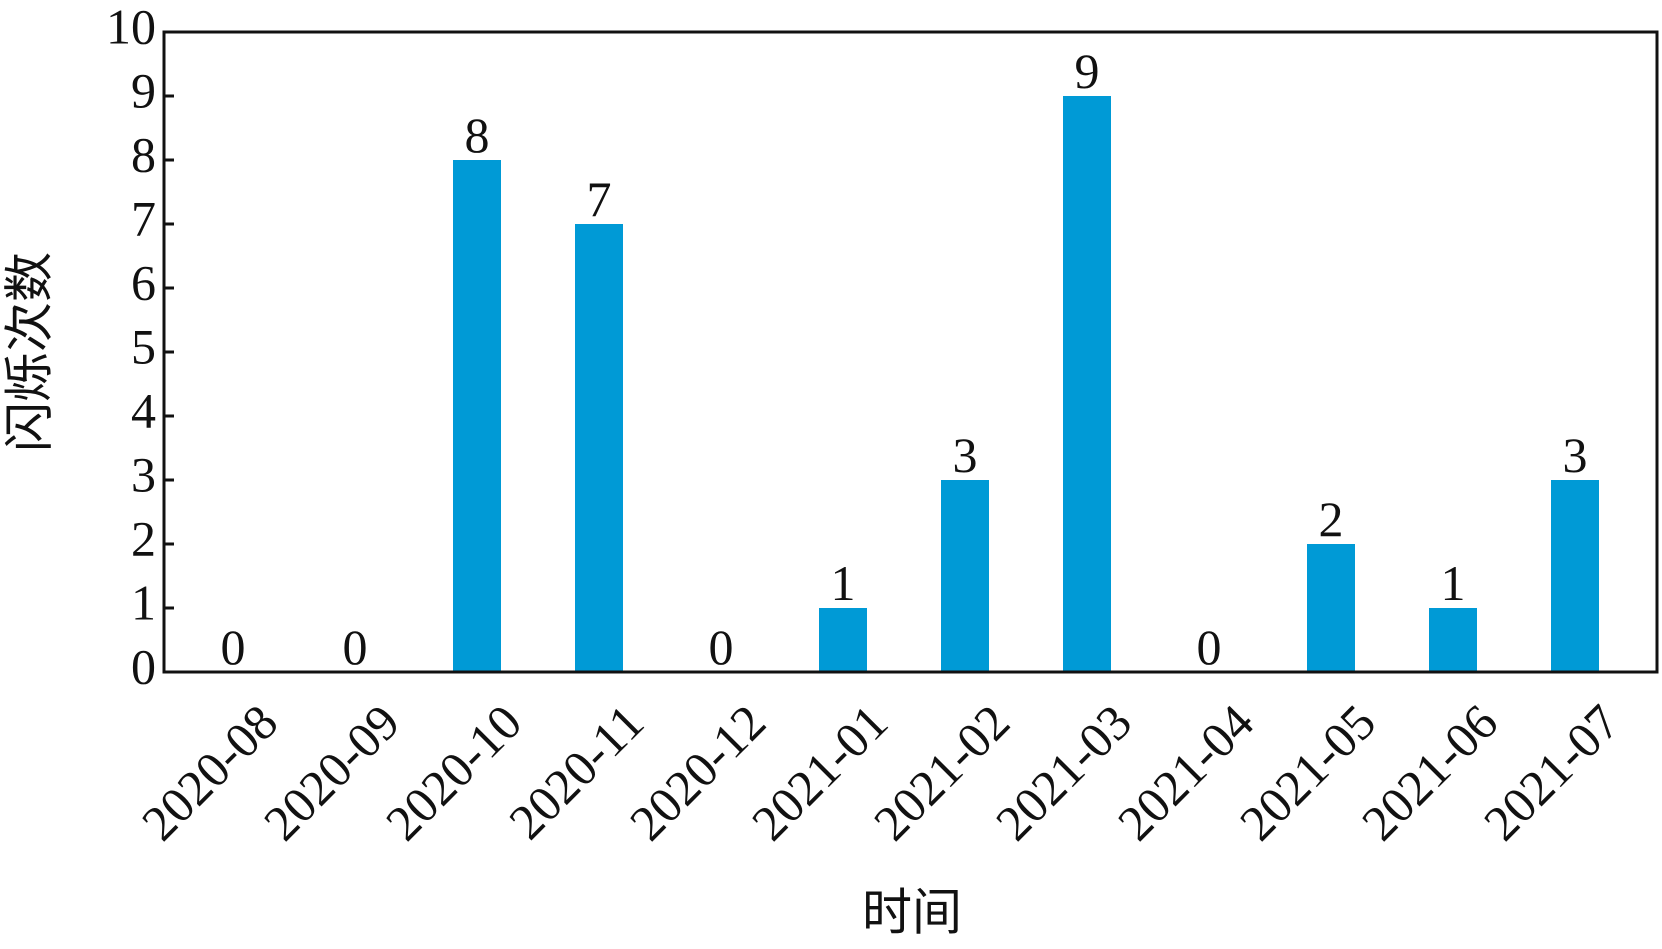  Describe the element at coordinates (143, 474) in the screenshot. I see `y-tick-label: 3` at that location.